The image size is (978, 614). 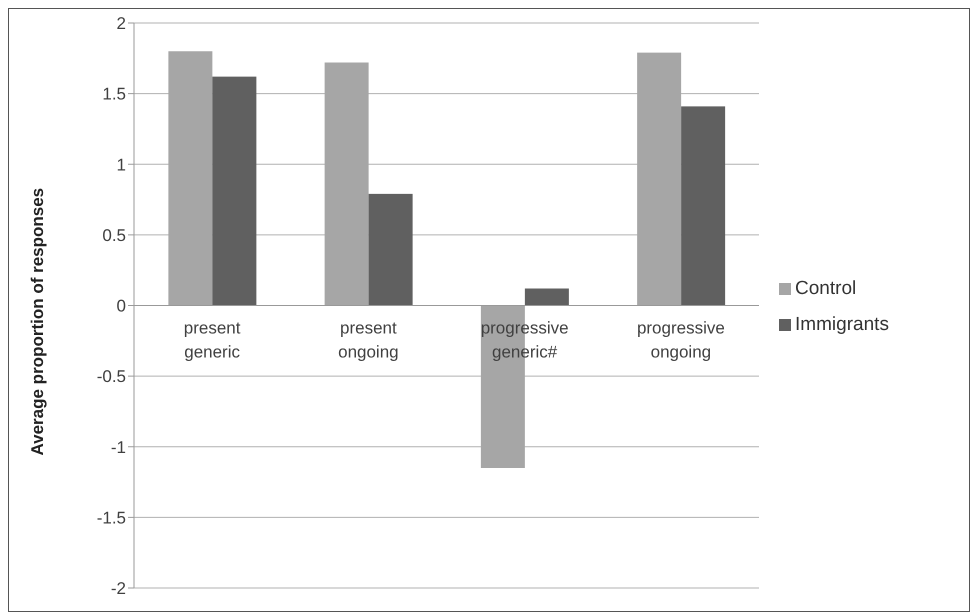 What do you see at coordinates (118, 588) in the screenshot?
I see `y-tick-label: -2` at bounding box center [118, 588].